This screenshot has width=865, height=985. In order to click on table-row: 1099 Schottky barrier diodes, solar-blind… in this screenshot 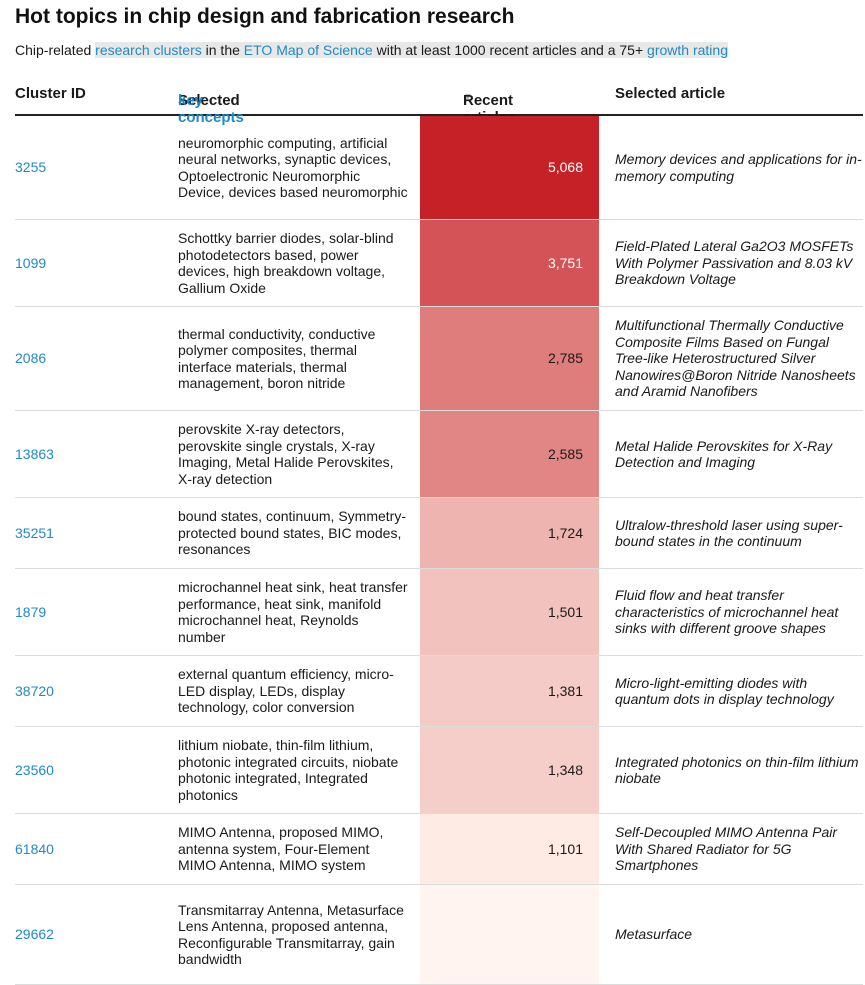, I will do `click(439, 263)`.